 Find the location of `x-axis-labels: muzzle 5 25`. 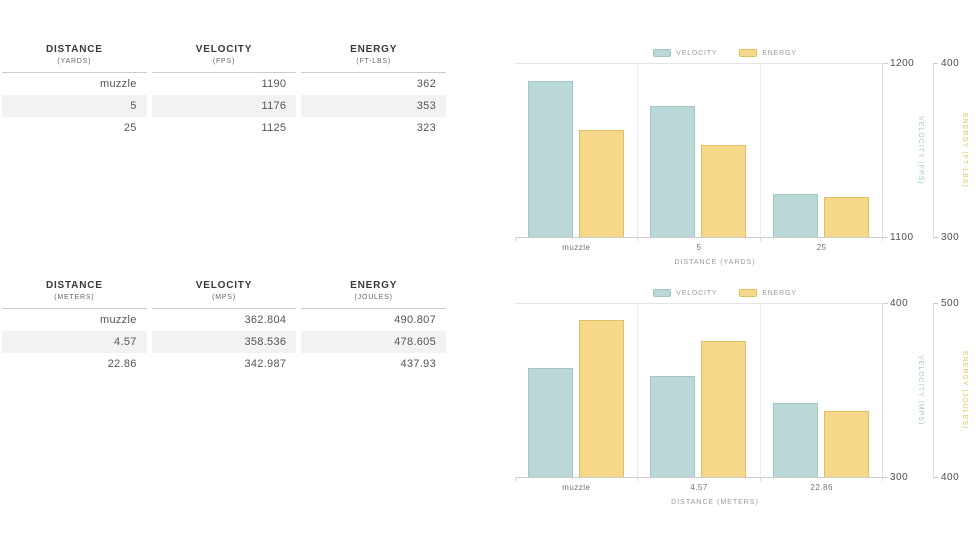

x-axis-labels: muzzle 5 25 is located at coordinates (699, 247).